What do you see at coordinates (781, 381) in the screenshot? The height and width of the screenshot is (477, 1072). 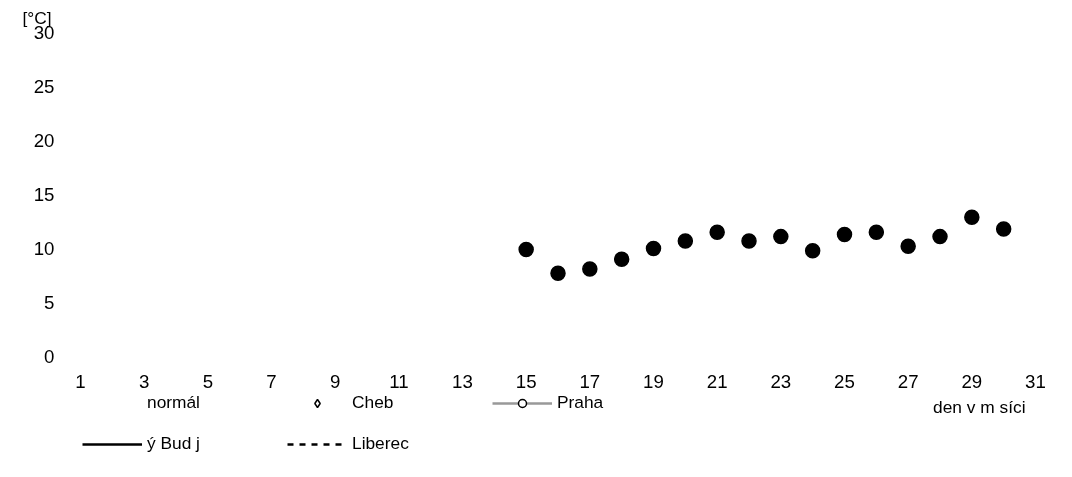 I see `x-tick-label: 23` at bounding box center [781, 381].